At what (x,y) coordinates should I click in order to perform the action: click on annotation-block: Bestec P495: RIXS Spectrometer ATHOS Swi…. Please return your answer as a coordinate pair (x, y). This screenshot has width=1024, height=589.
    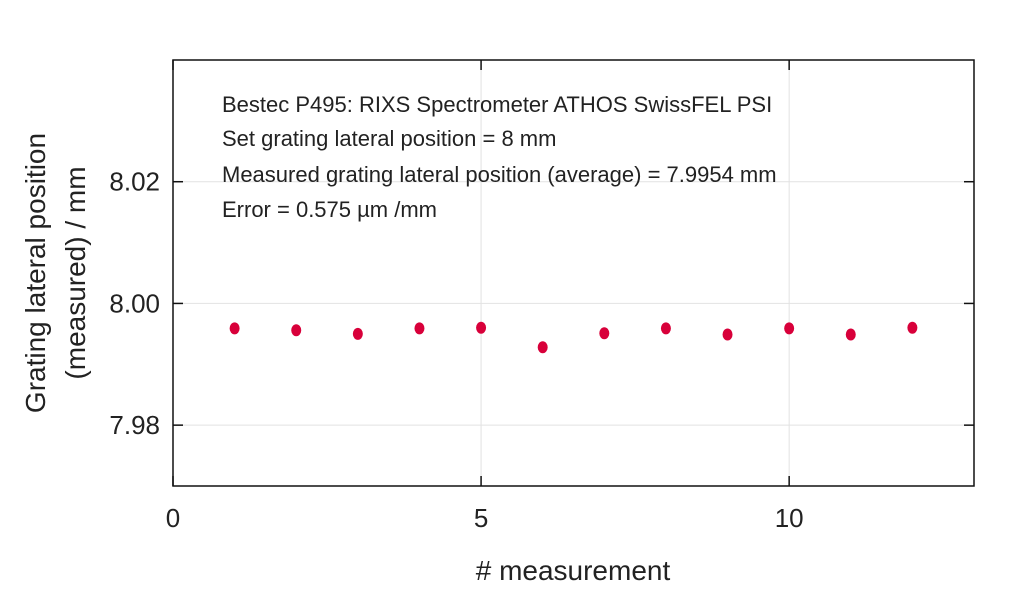
    Looking at the image, I should click on (499, 157).